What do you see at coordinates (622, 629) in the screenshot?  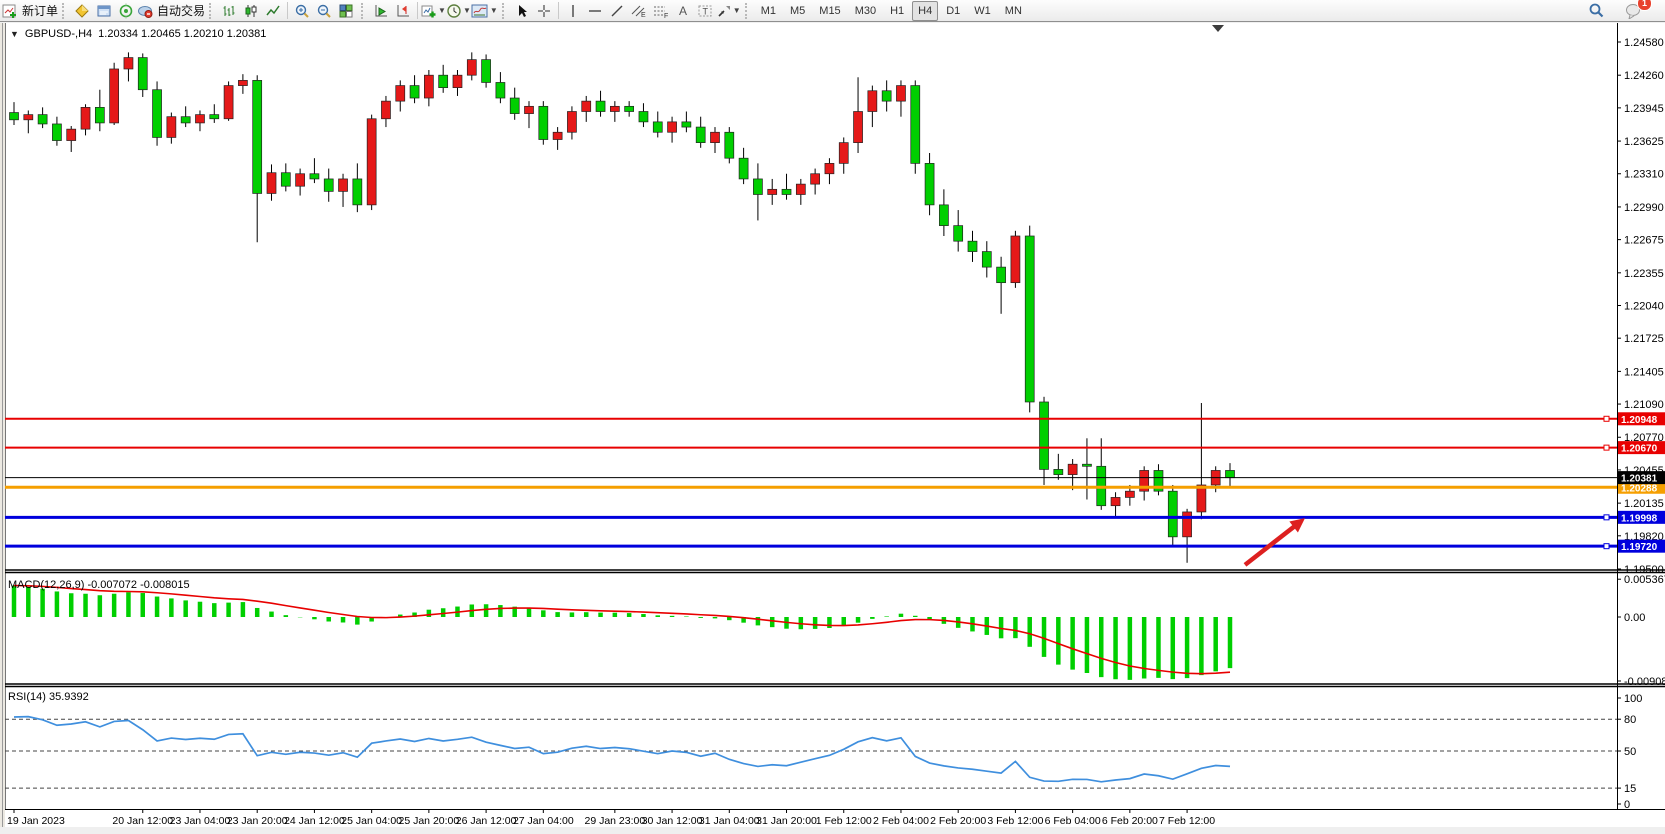 I see `macd-signal-line` at bounding box center [622, 629].